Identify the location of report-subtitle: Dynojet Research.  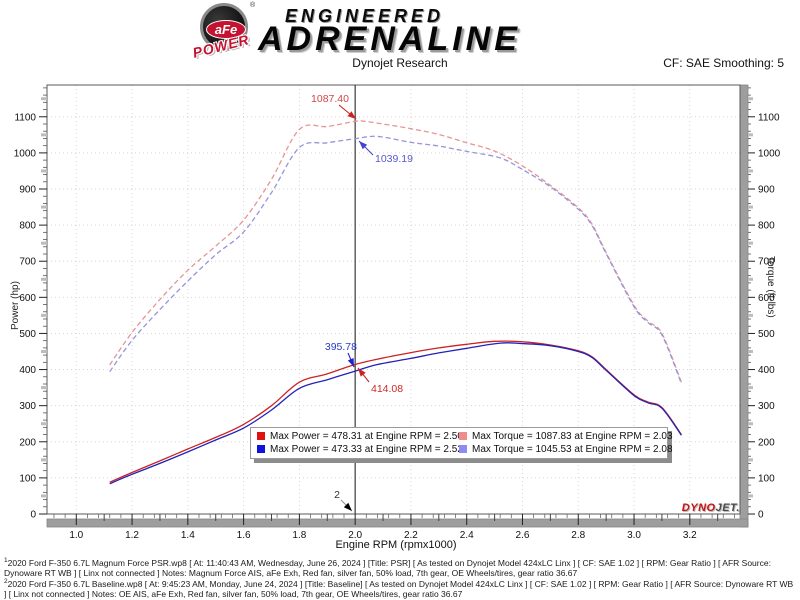
(400, 63).